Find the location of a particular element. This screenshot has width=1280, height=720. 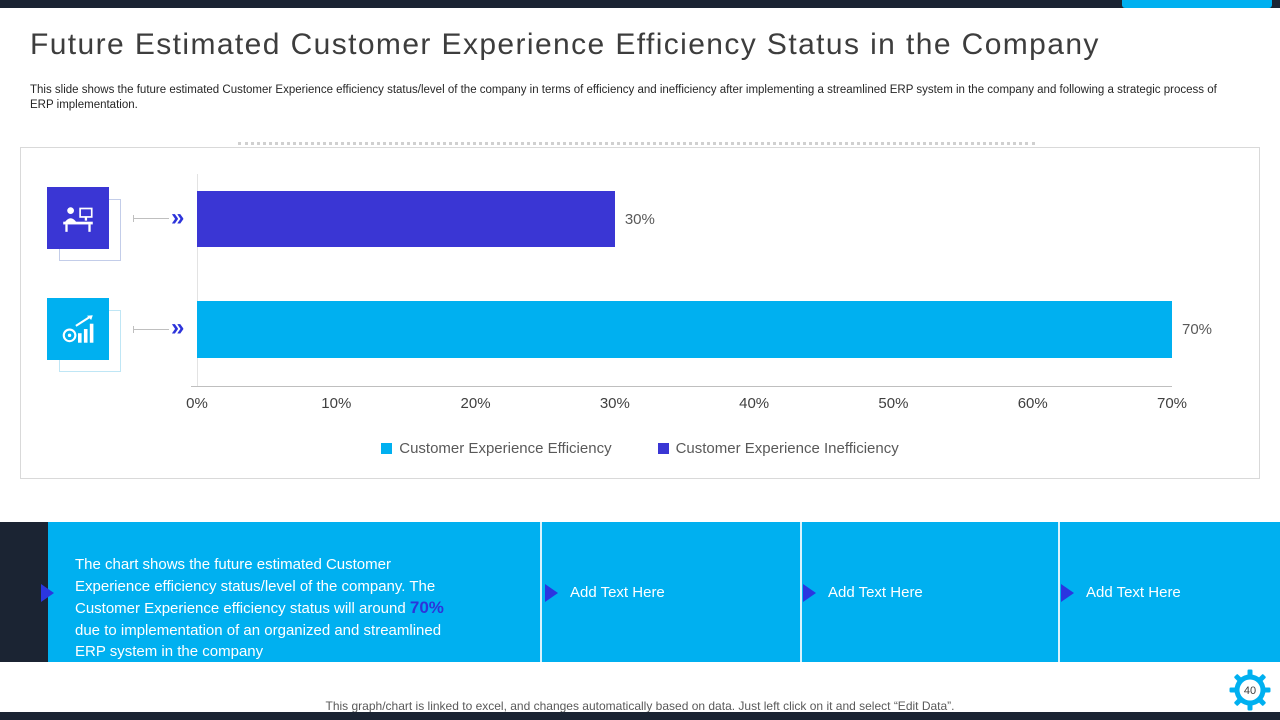

legend-label: Customer Experience Efficiency is located at coordinates (505, 448).